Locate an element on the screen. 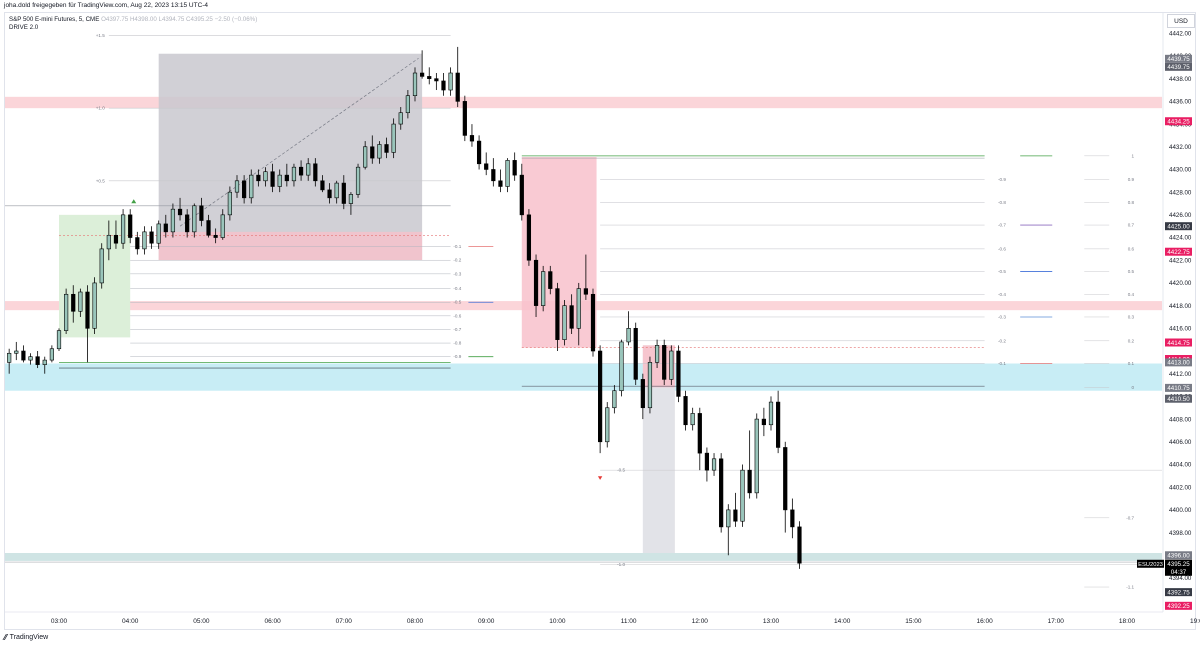 The image size is (1200, 646). currency-button: USD is located at coordinates (1181, 21).